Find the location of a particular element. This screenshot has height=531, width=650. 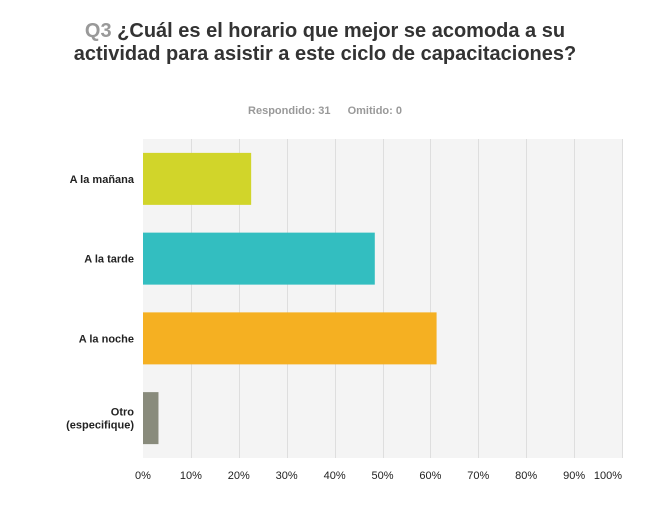

skipped-count: Omitido: 0 is located at coordinates (374, 111).